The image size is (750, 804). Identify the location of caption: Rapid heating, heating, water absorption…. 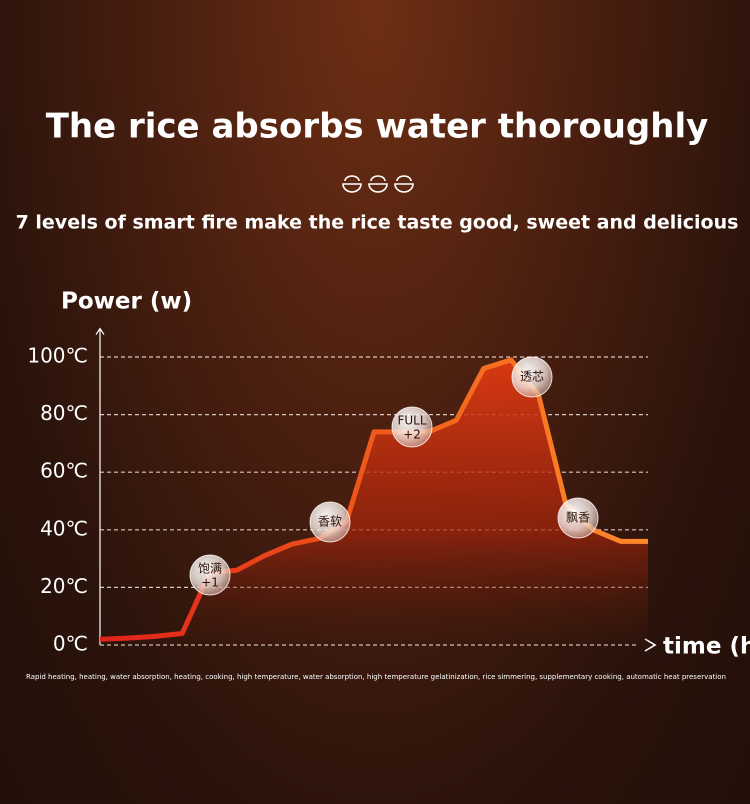
(376, 677).